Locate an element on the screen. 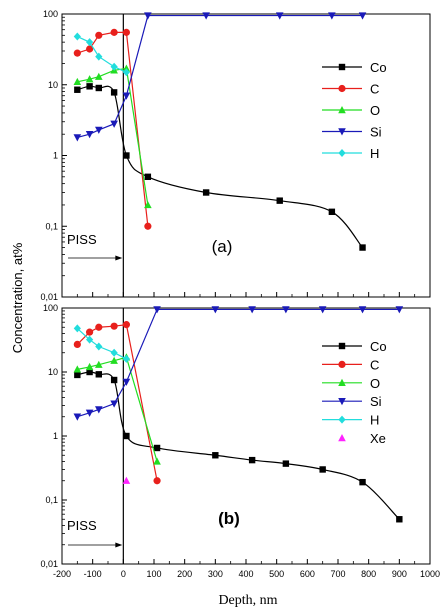  series-xe is located at coordinates (126, 480).